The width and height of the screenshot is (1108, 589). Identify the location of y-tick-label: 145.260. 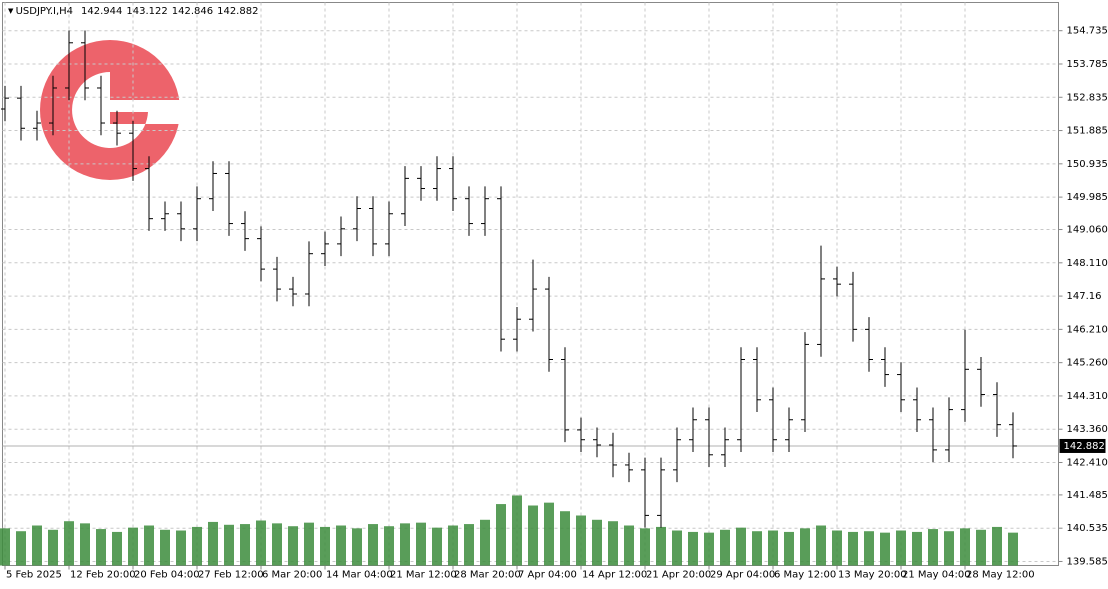
(1087, 363).